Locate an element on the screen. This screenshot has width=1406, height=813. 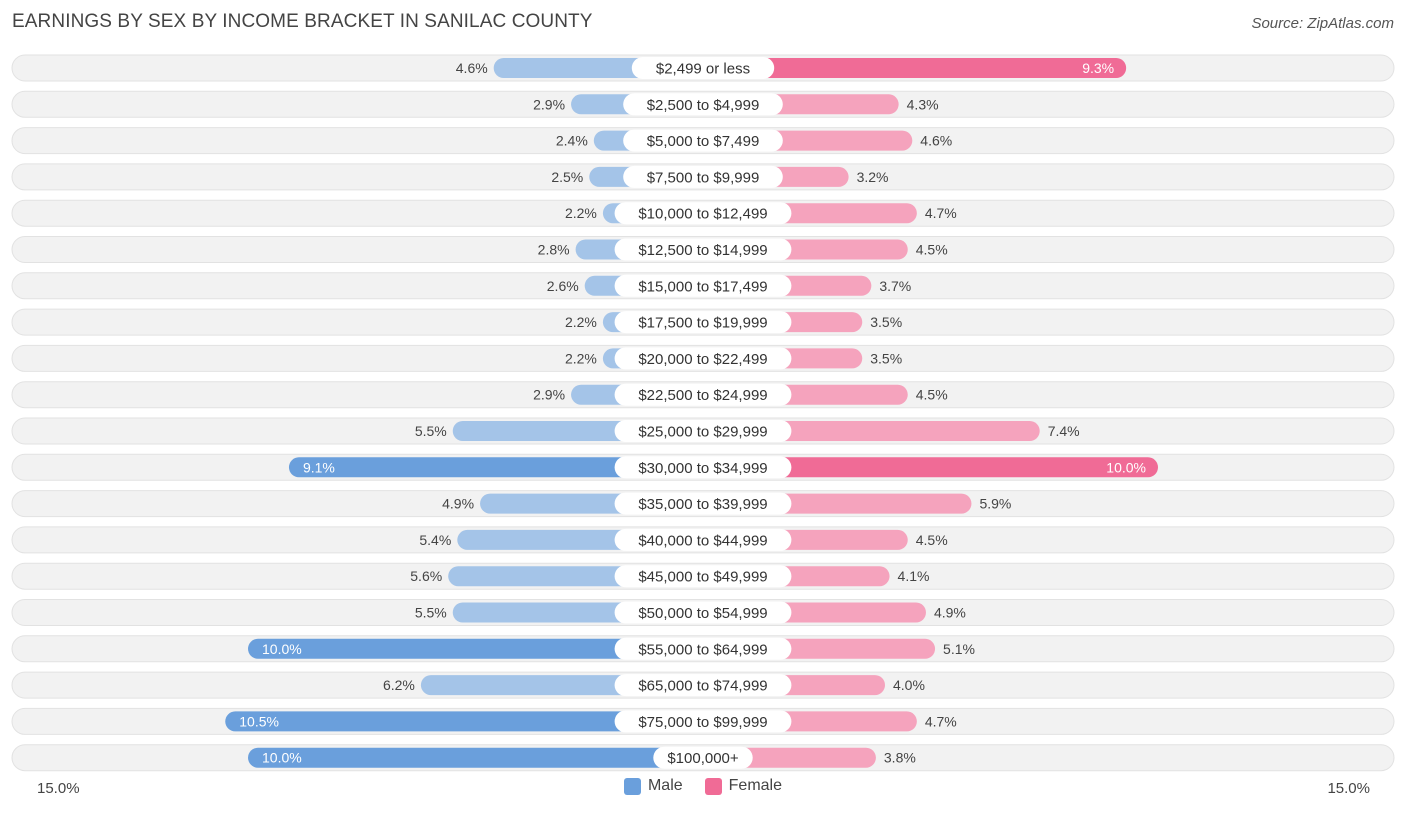
category-label: $10,000 to $12,499 is located at coordinates (702, 214).